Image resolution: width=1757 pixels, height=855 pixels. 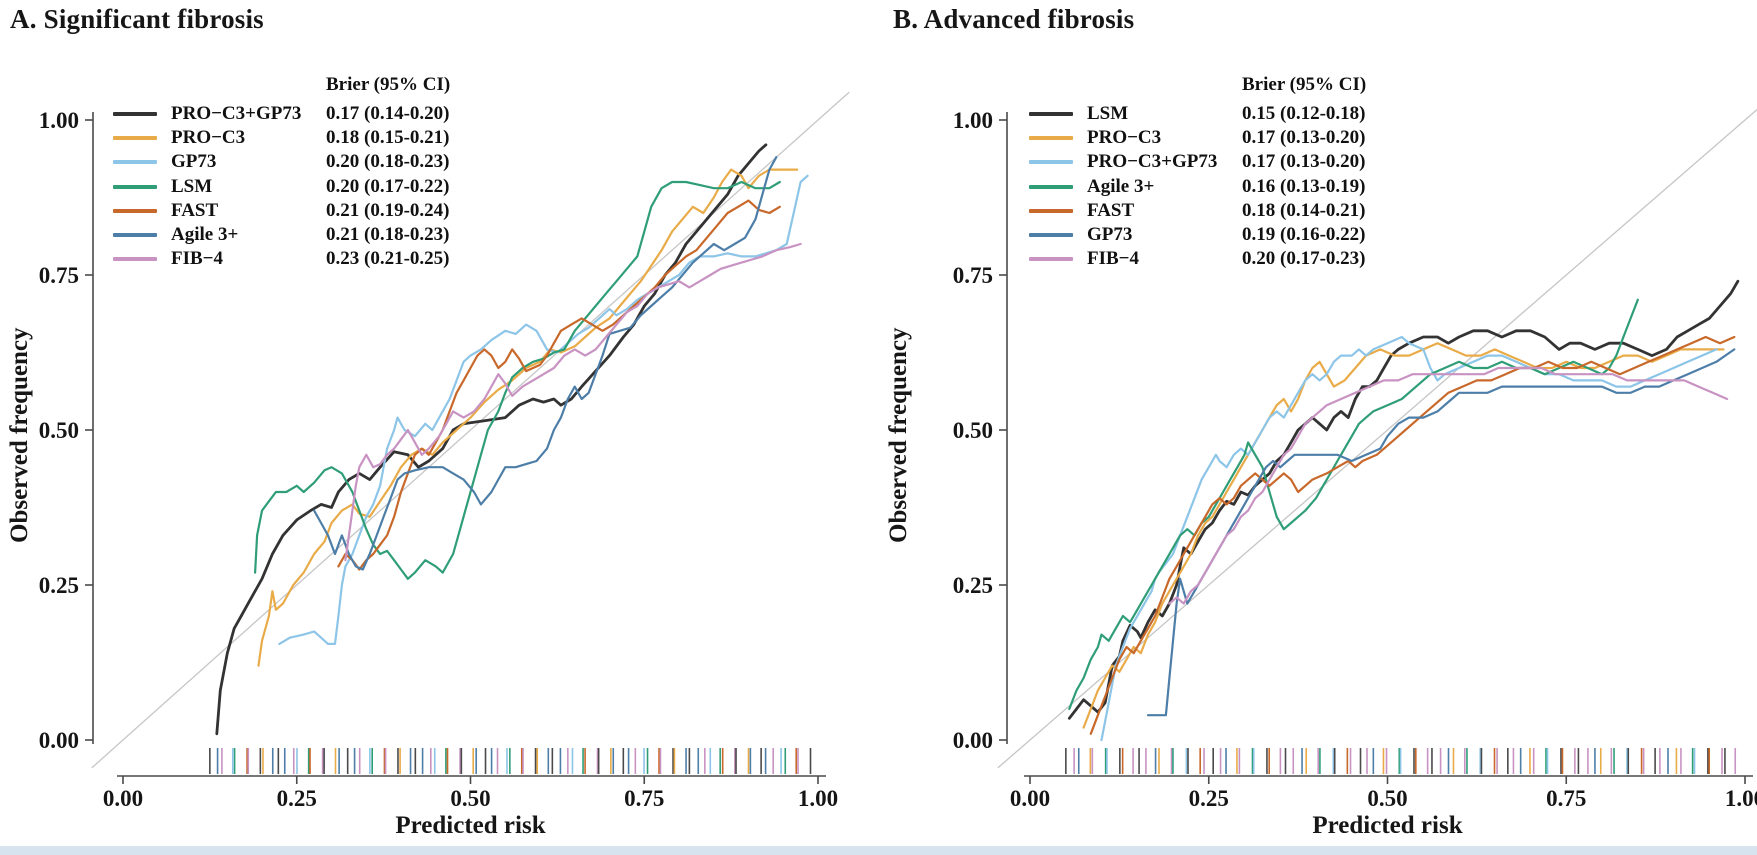 What do you see at coordinates (1304, 186) in the screenshot?
I see `series-brier-value: 0.16 (0.13-0.19)` at bounding box center [1304, 186].